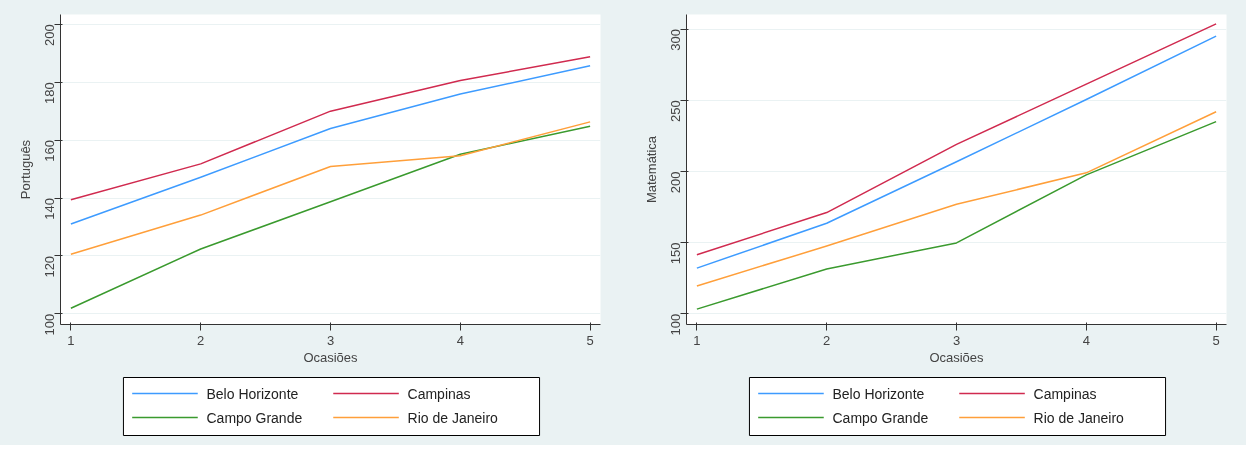  Describe the element at coordinates (49, 266) in the screenshot. I see `y-tick-label: 120` at that location.